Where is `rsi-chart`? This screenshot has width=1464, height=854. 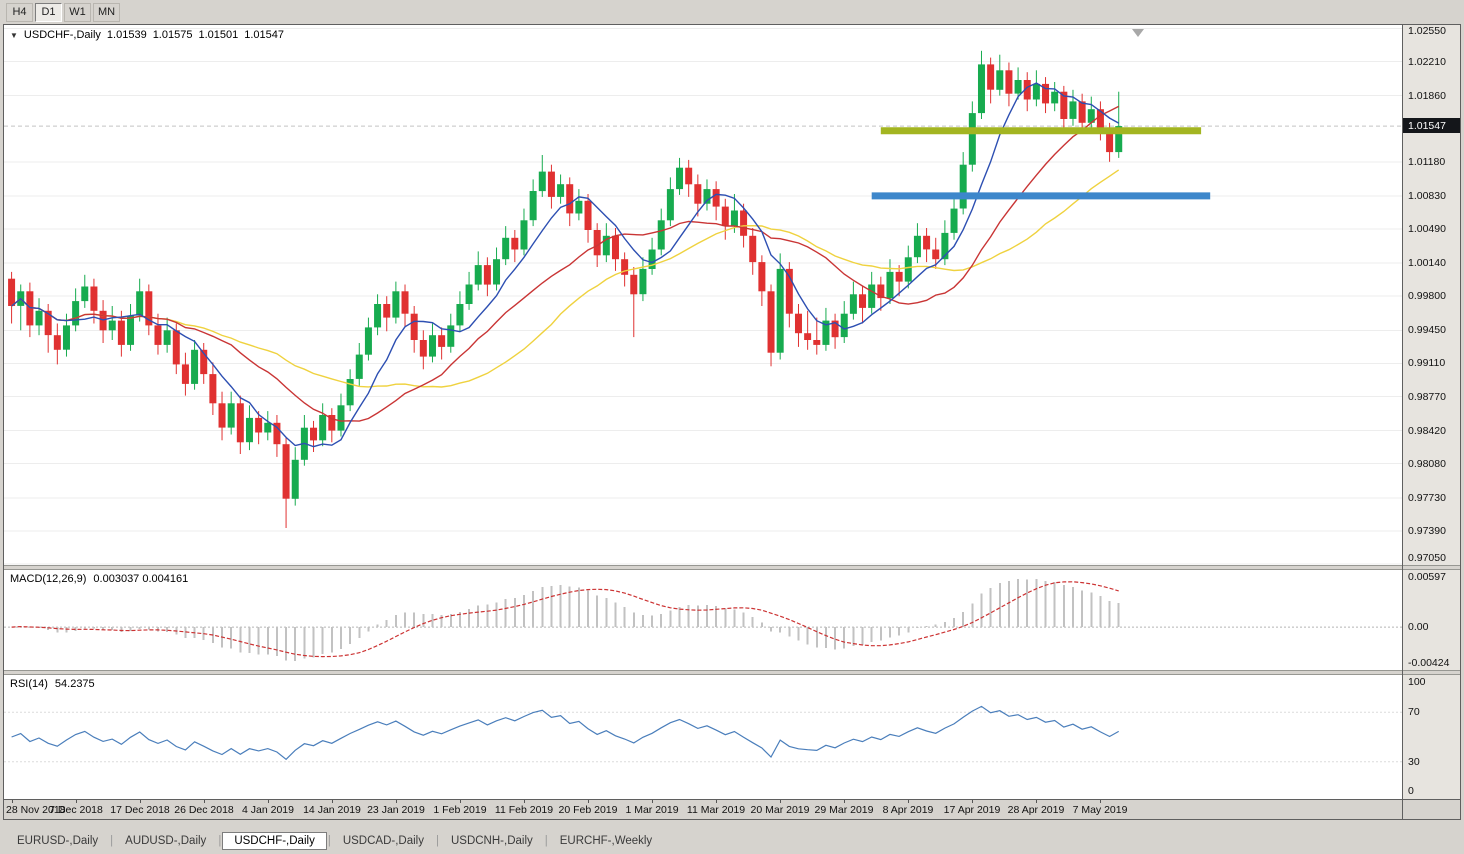 rsi-chart is located at coordinates (703, 737).